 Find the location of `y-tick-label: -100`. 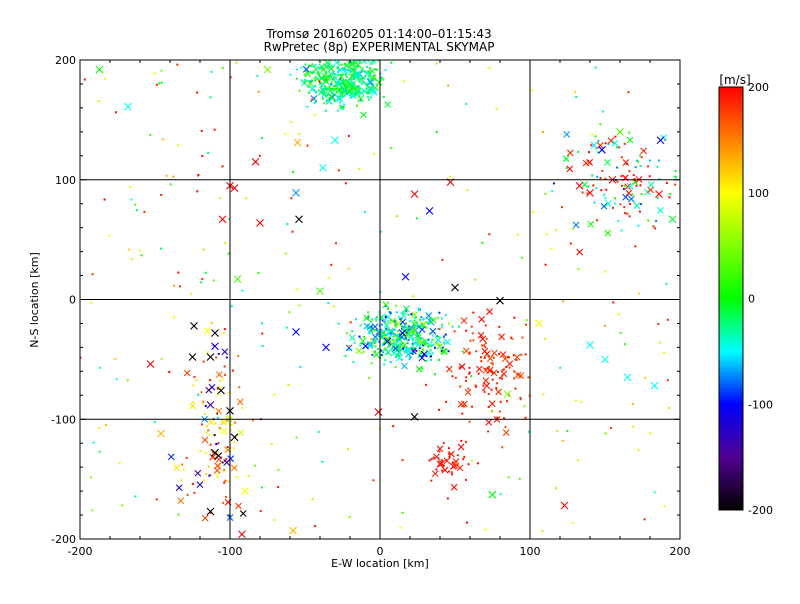

y-tick-label: -100 is located at coordinates (63, 419).